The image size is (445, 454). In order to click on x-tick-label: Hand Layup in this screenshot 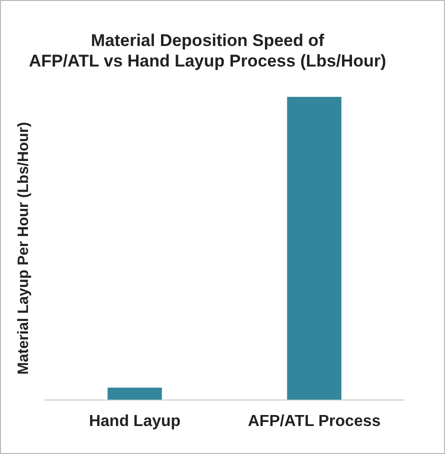, I will do `click(134, 421)`.